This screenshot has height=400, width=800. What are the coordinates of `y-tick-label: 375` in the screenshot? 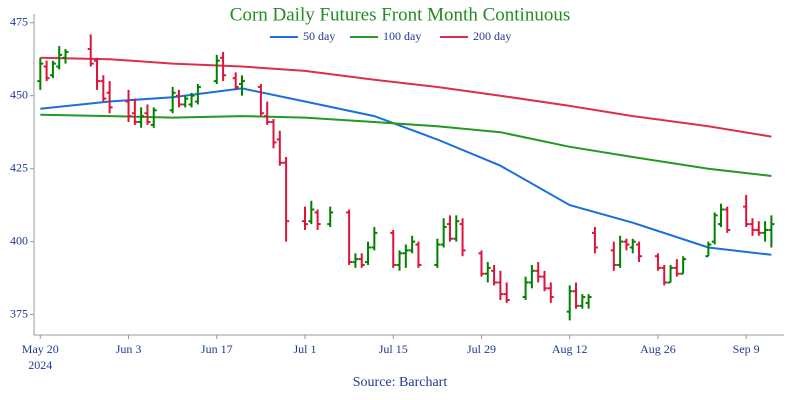 It's located at (19, 313).